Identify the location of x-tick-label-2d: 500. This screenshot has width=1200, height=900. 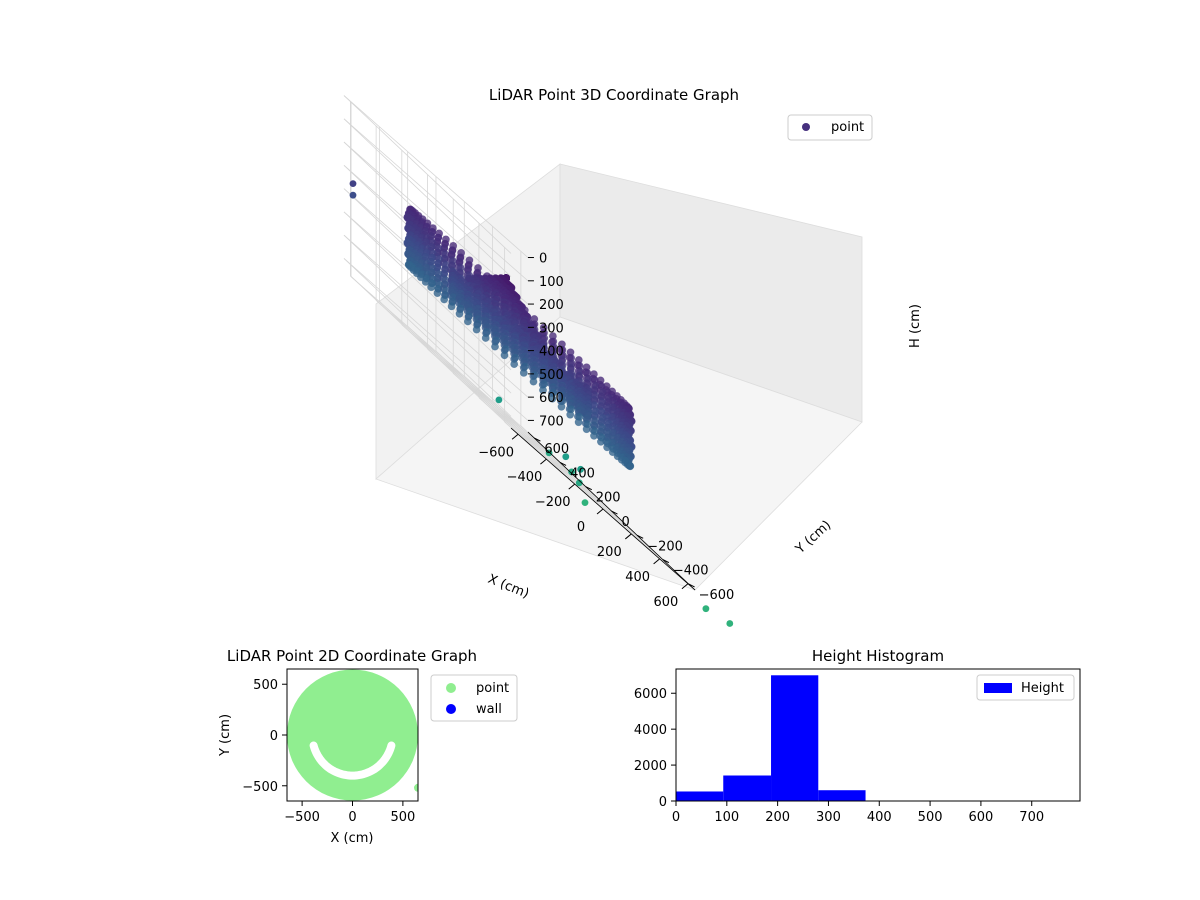
(402, 817).